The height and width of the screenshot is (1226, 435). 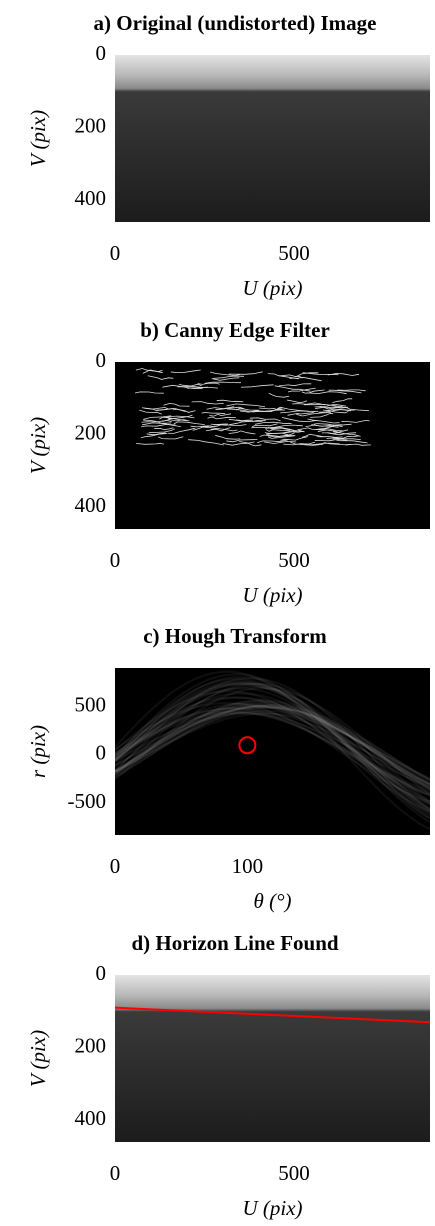 I want to click on y-tick-label: -500, so click(x=87, y=801).